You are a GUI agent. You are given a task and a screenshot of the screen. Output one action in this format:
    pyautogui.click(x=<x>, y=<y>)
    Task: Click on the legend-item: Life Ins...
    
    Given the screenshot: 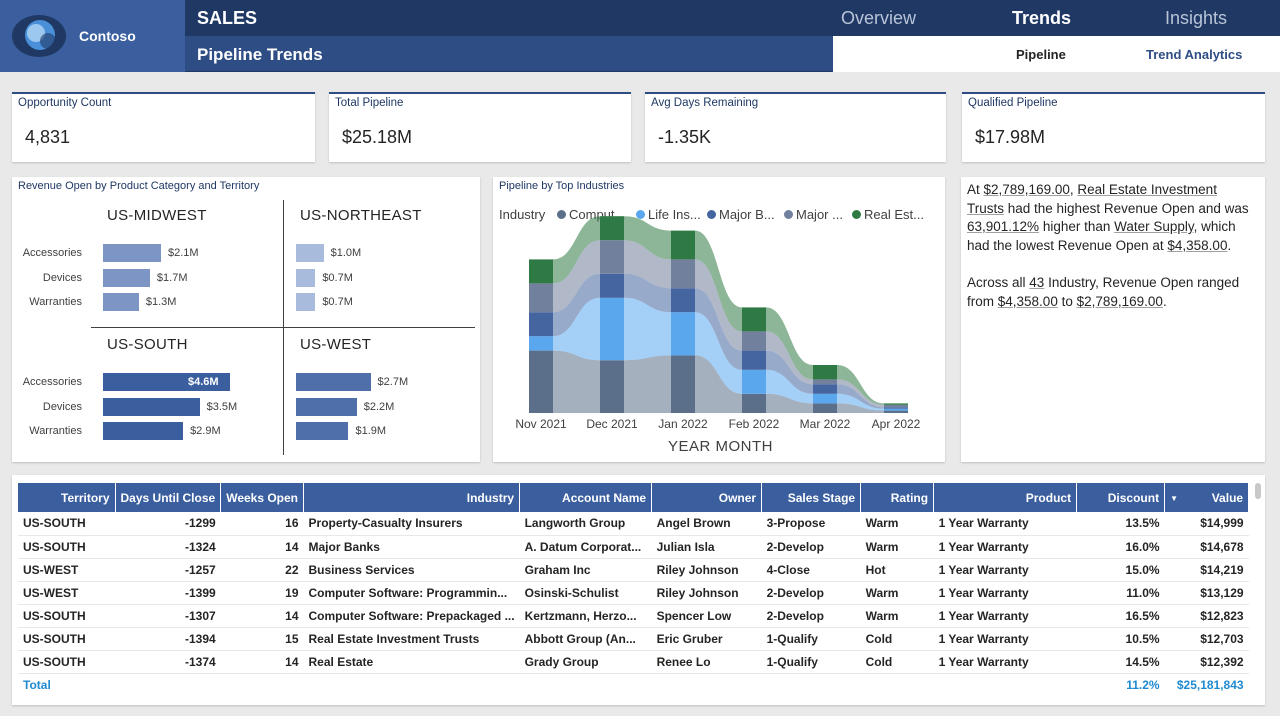 What is the action you would take?
    pyautogui.click(x=668, y=214)
    